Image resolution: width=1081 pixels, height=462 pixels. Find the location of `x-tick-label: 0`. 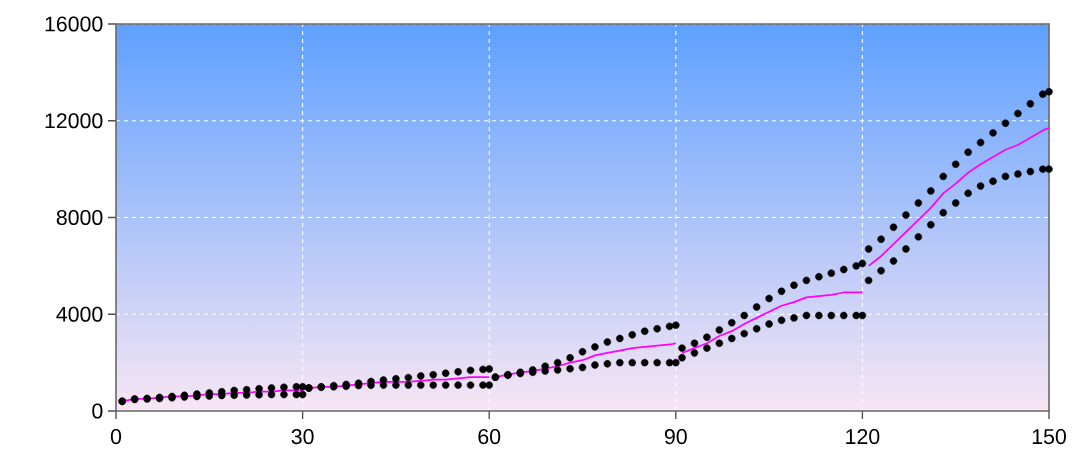

x-tick-label: 0 is located at coordinates (116, 437).